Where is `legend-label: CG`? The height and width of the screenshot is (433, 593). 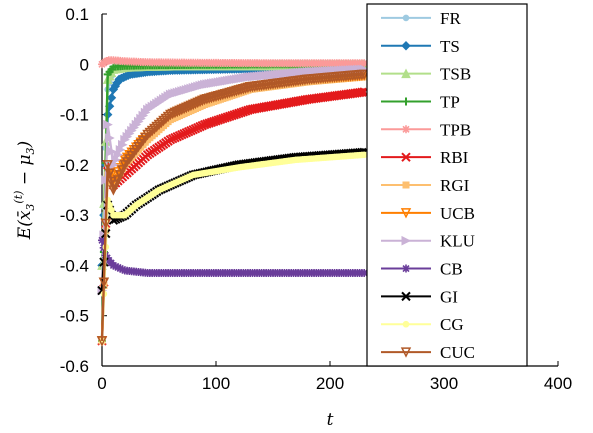
legend-label: CG is located at coordinates (452, 324).